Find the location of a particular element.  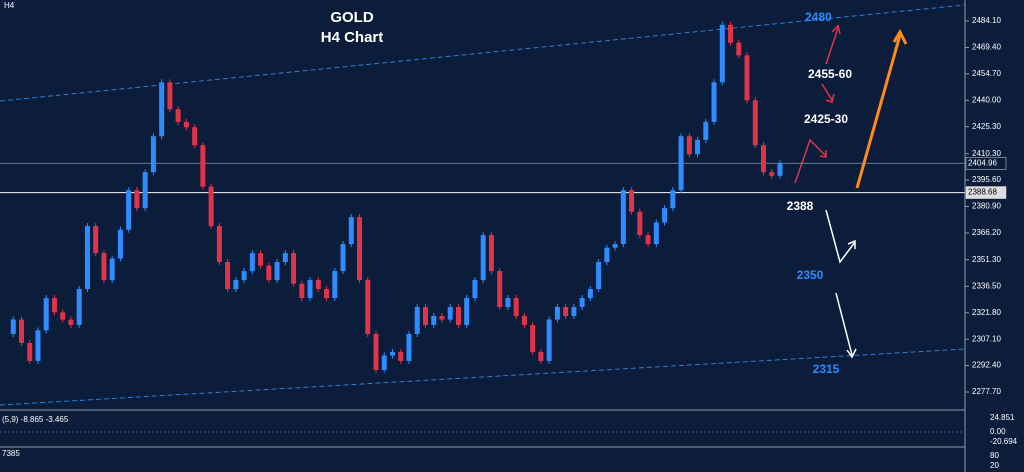

price-label: 2388.68 is located at coordinates (982, 192).